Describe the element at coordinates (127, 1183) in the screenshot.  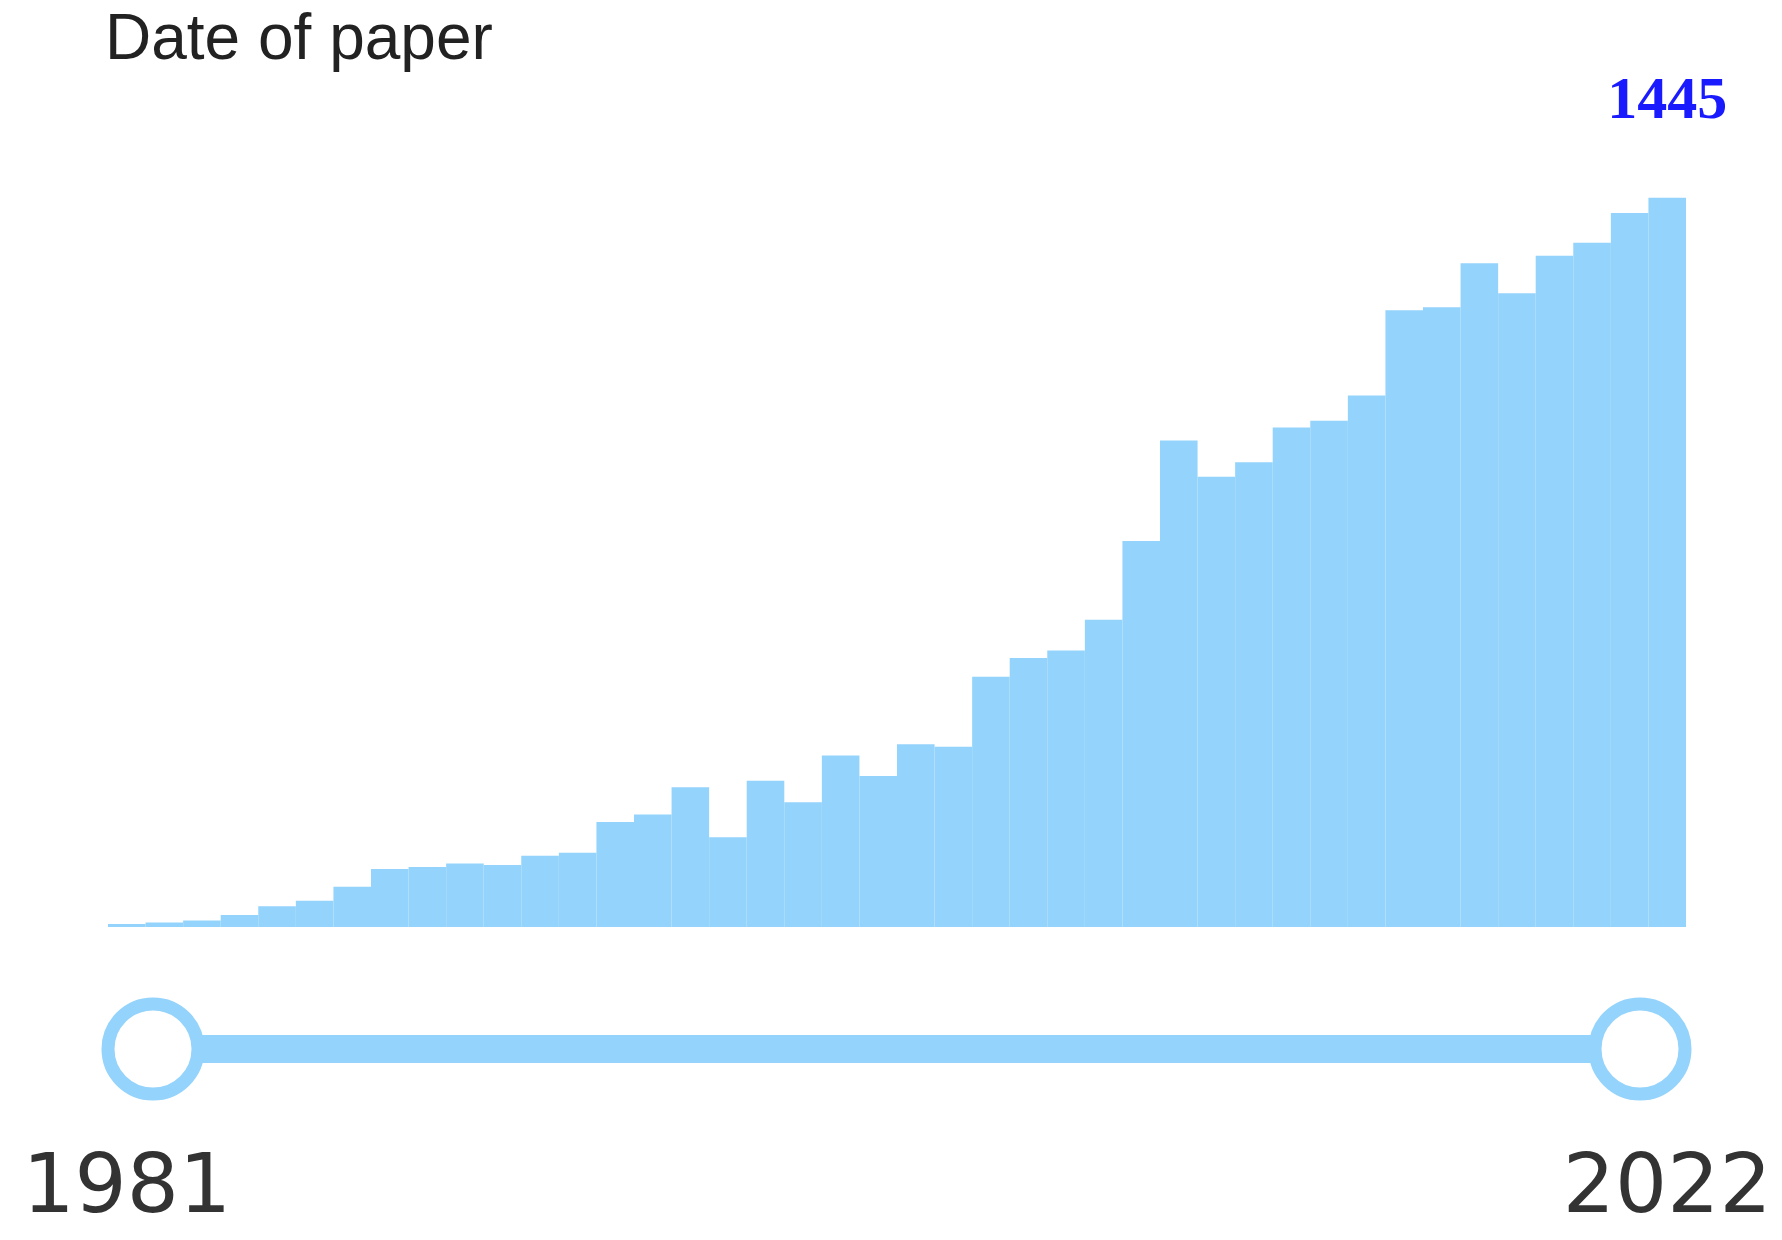
I see `x-tick-label: 1981` at that location.